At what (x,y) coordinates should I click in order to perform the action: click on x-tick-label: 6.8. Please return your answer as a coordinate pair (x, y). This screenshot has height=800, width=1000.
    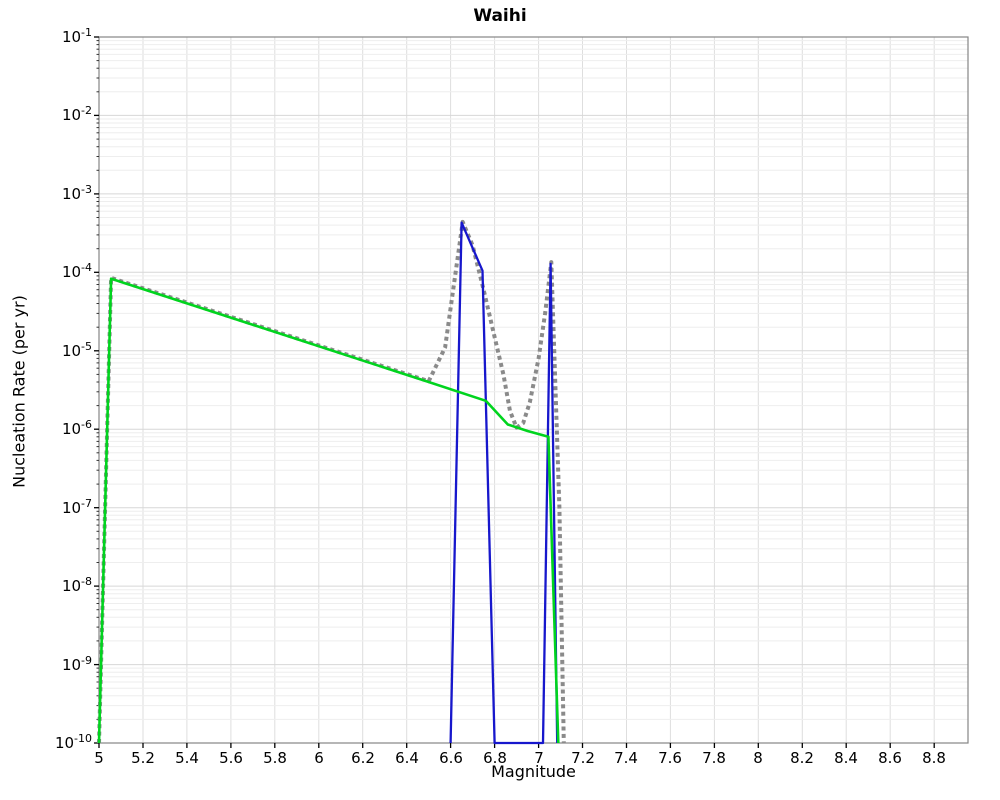
    Looking at the image, I should click on (495, 758).